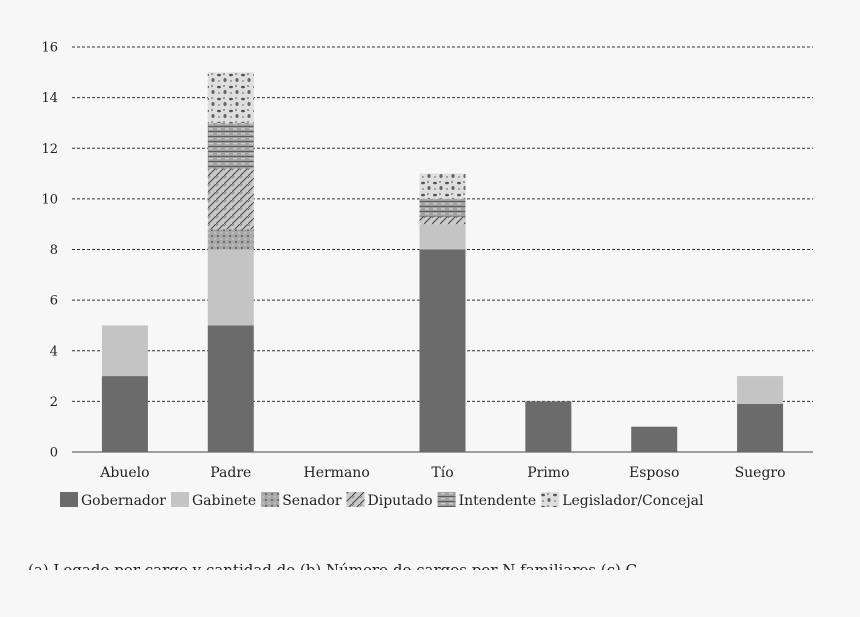 This screenshot has width=860, height=617. I want to click on x-category-label: Hermano, so click(337, 473).